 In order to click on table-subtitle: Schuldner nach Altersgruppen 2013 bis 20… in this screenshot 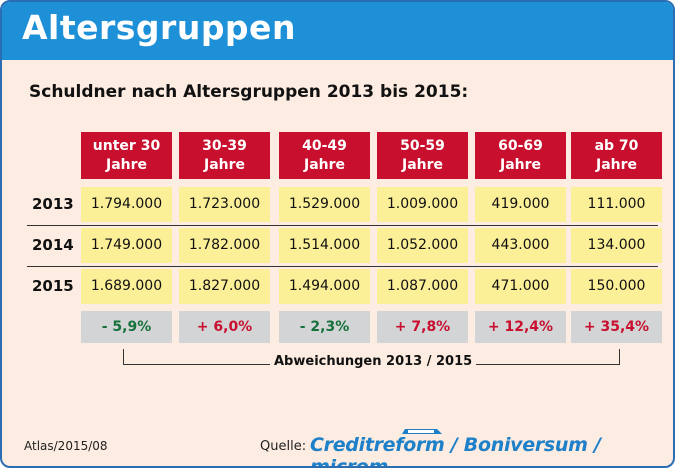, I will do `click(249, 92)`.